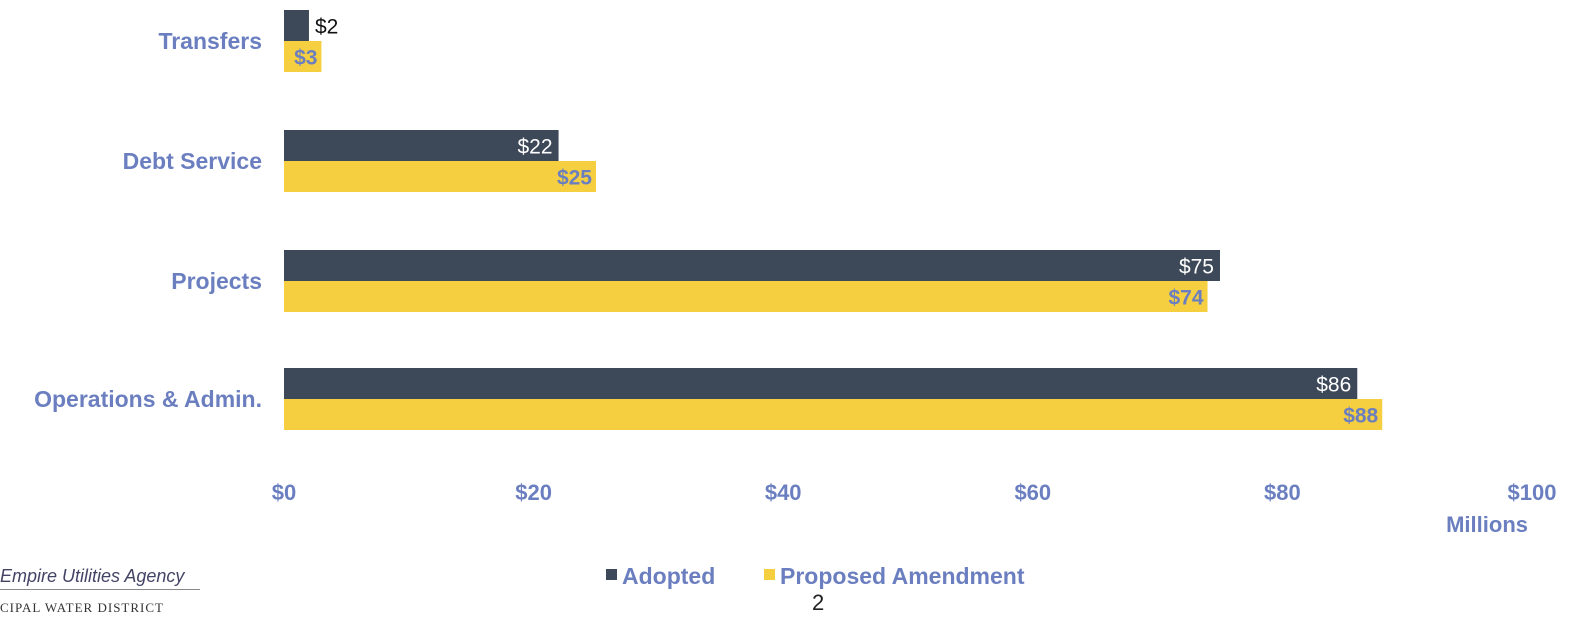 Image resolution: width=1592 pixels, height=625 pixels. What do you see at coordinates (1185, 298) in the screenshot?
I see `data-label-proposed-amendment-projects: $74` at bounding box center [1185, 298].